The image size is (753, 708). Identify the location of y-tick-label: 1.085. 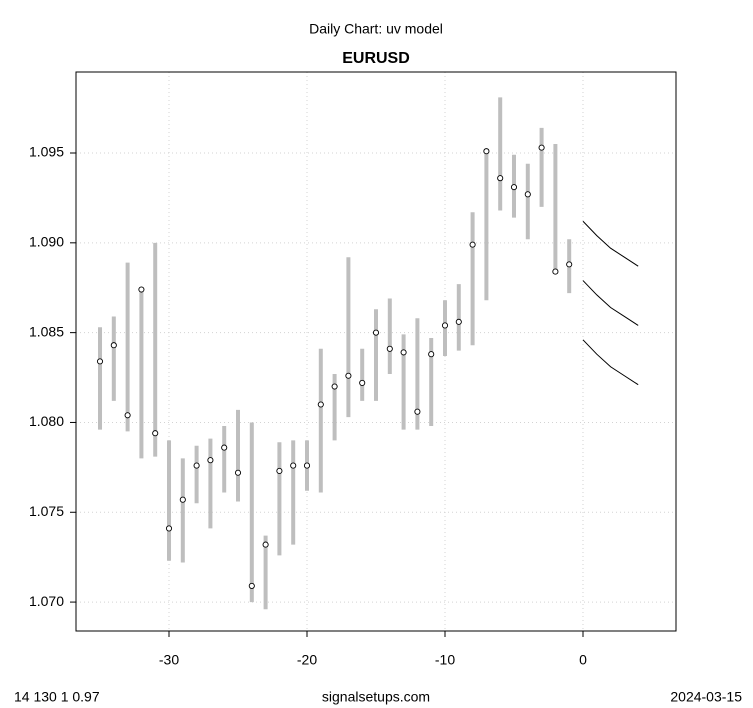
(46, 331).